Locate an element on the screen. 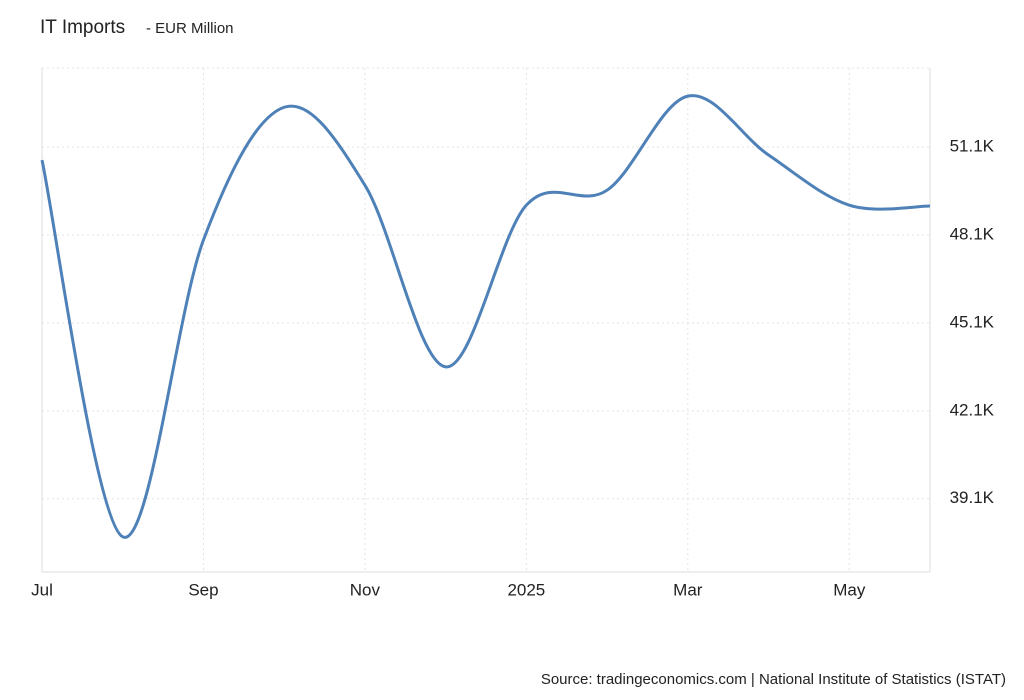 Image resolution: width=1024 pixels, height=700 pixels. x-tick-label: Jul is located at coordinates (42, 589).